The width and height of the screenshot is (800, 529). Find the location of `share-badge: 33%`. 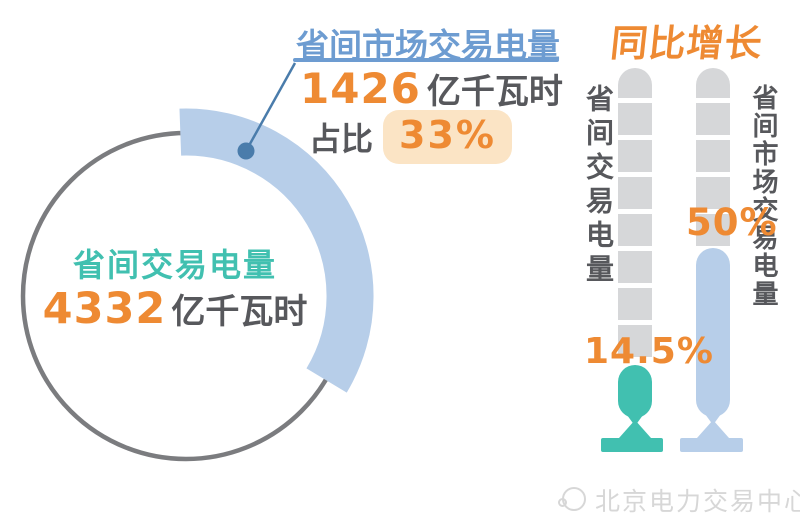

share-badge: 33% is located at coordinates (447, 137).